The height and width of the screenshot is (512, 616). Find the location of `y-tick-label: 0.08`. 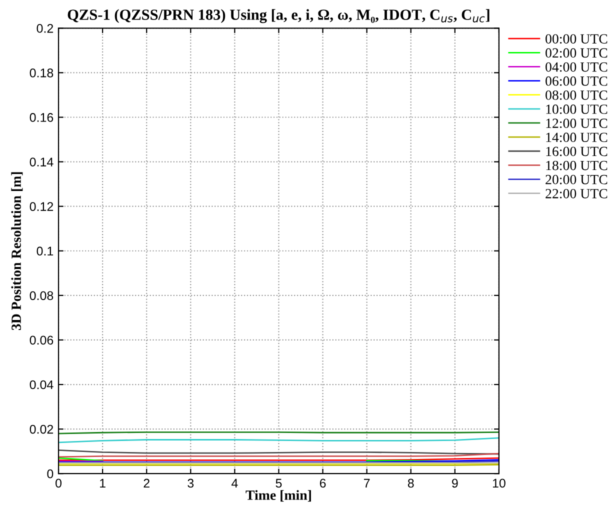

y-tick-label: 0.08 is located at coordinates (42, 295).